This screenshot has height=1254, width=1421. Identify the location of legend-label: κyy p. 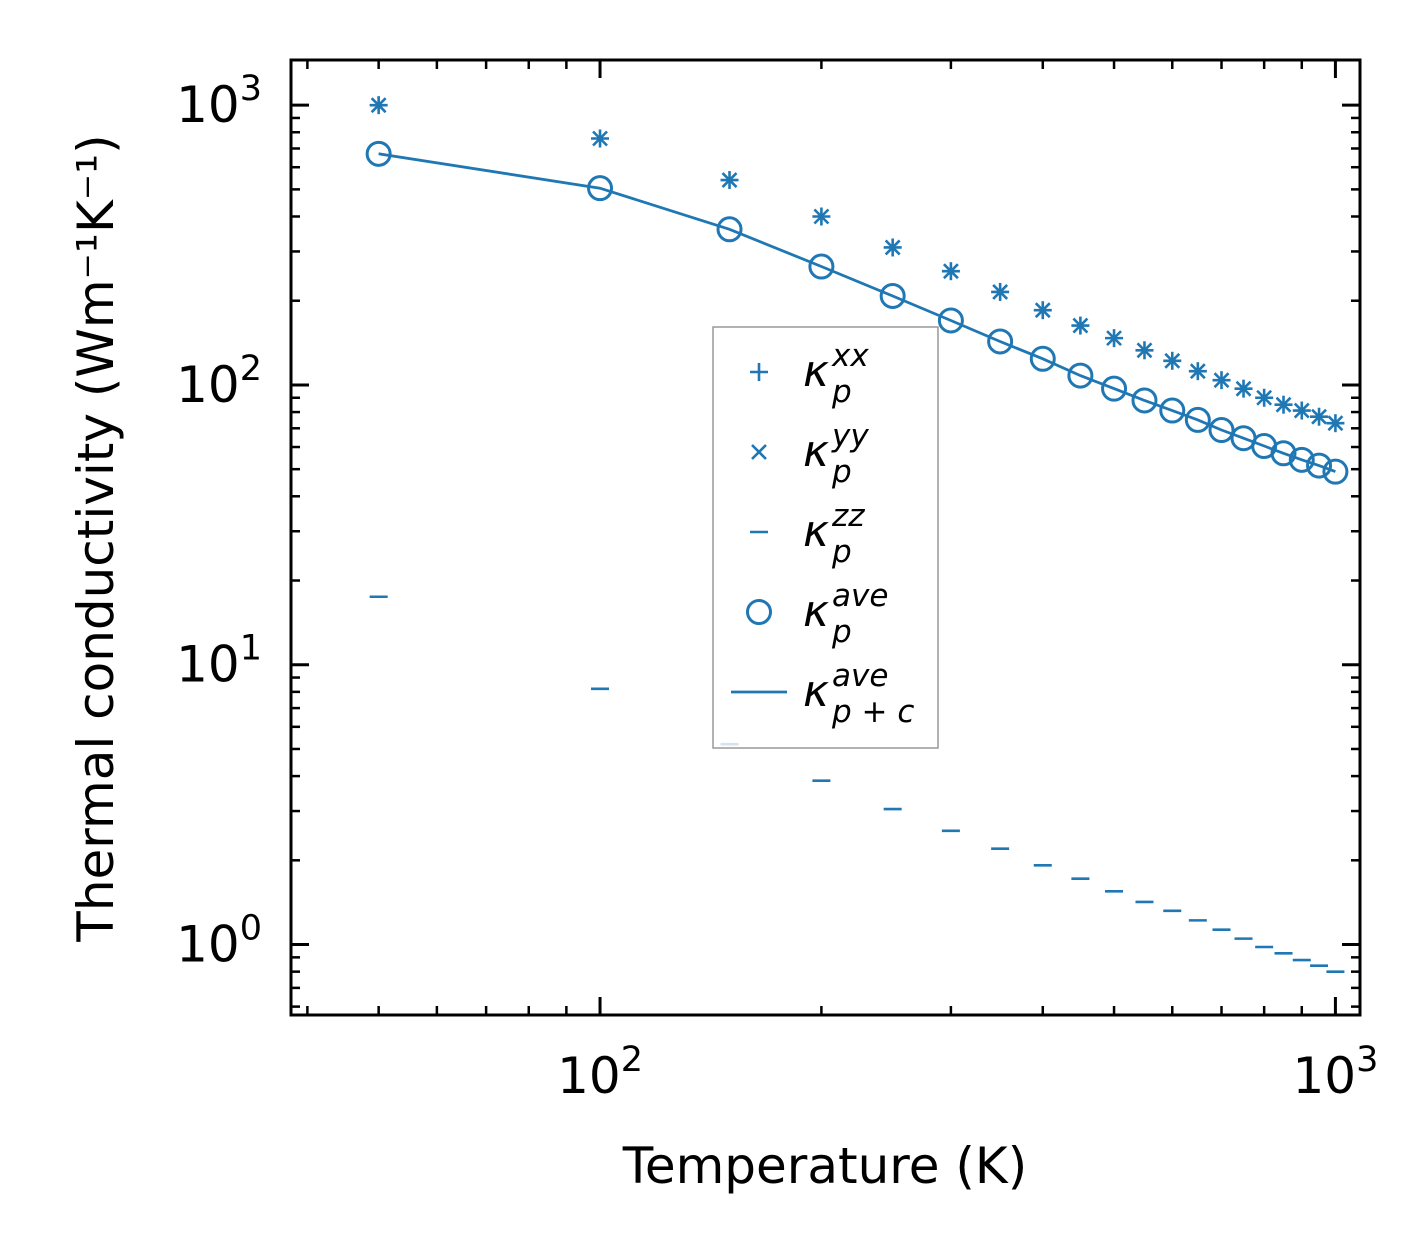
(836, 454).